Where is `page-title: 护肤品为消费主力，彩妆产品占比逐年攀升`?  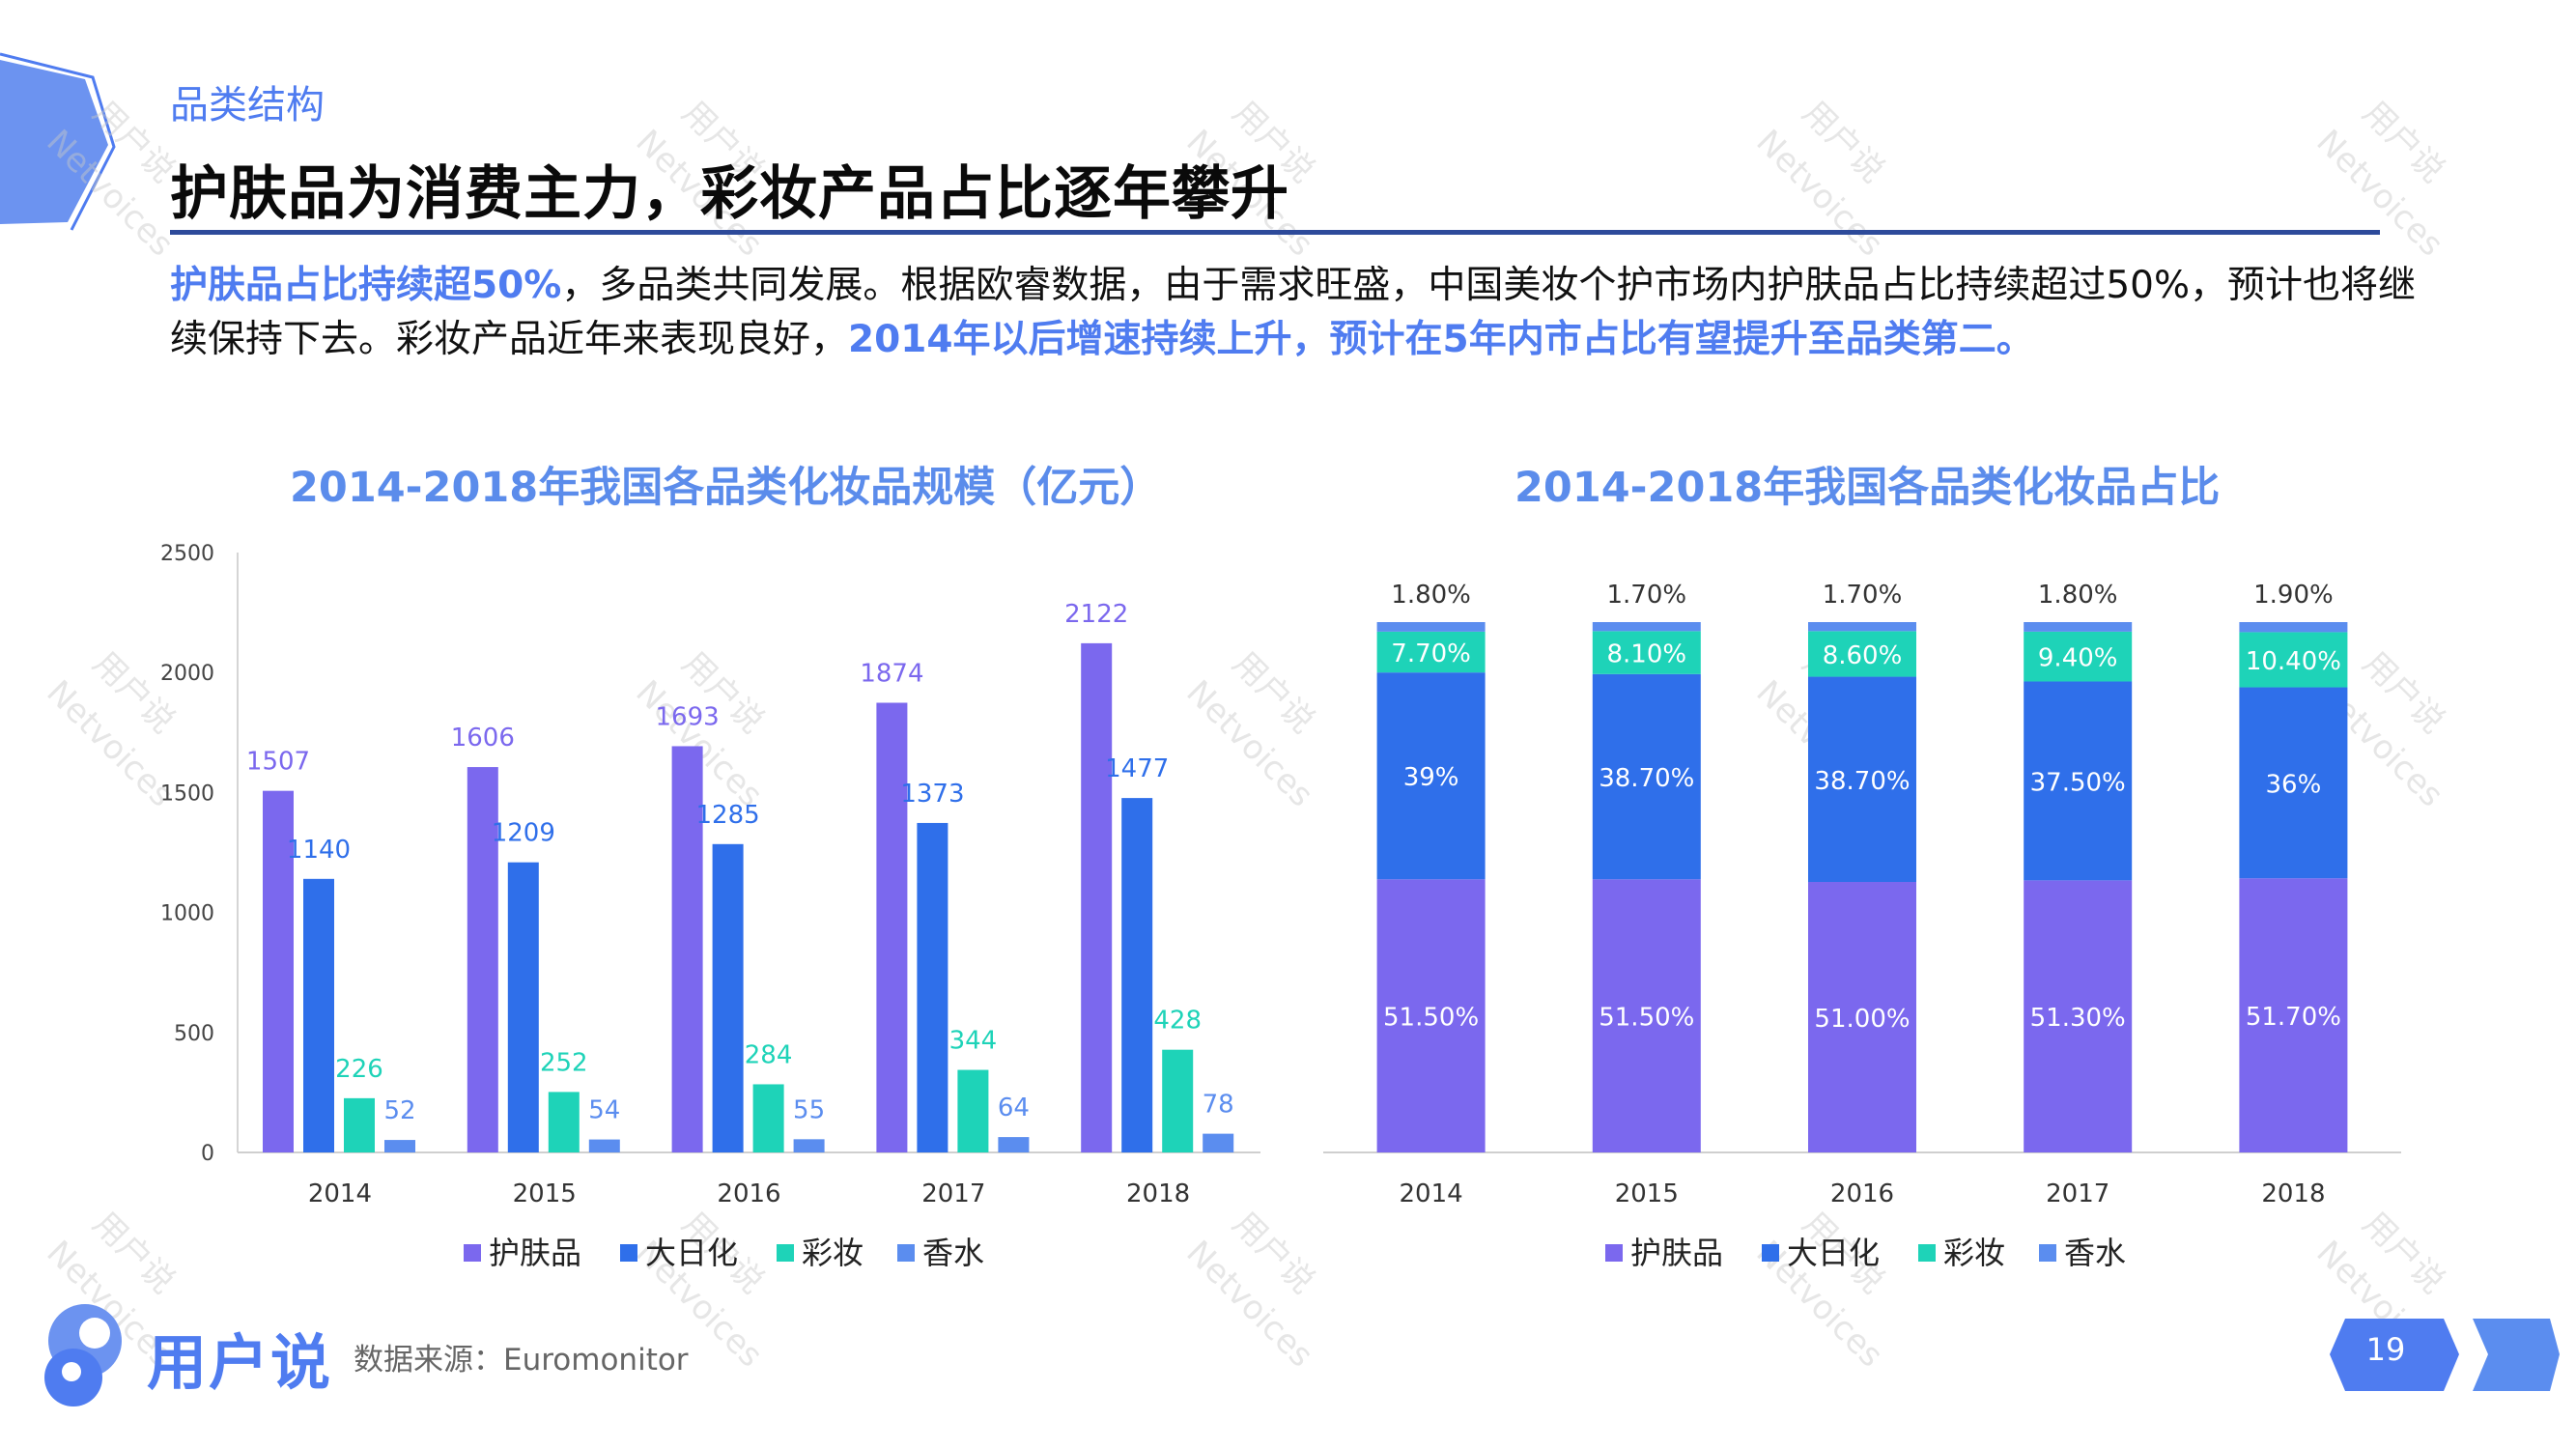
page-title: 护肤品为消费主力，彩妆产品占比逐年攀升 is located at coordinates (729, 194).